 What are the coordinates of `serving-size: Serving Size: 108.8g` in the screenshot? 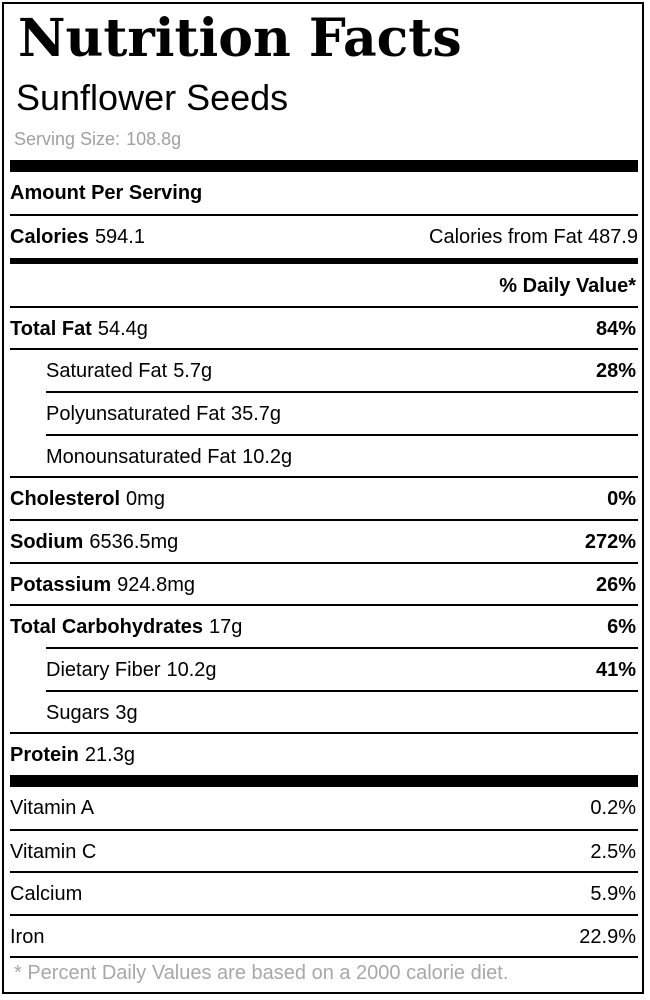 It's located at (97, 139).